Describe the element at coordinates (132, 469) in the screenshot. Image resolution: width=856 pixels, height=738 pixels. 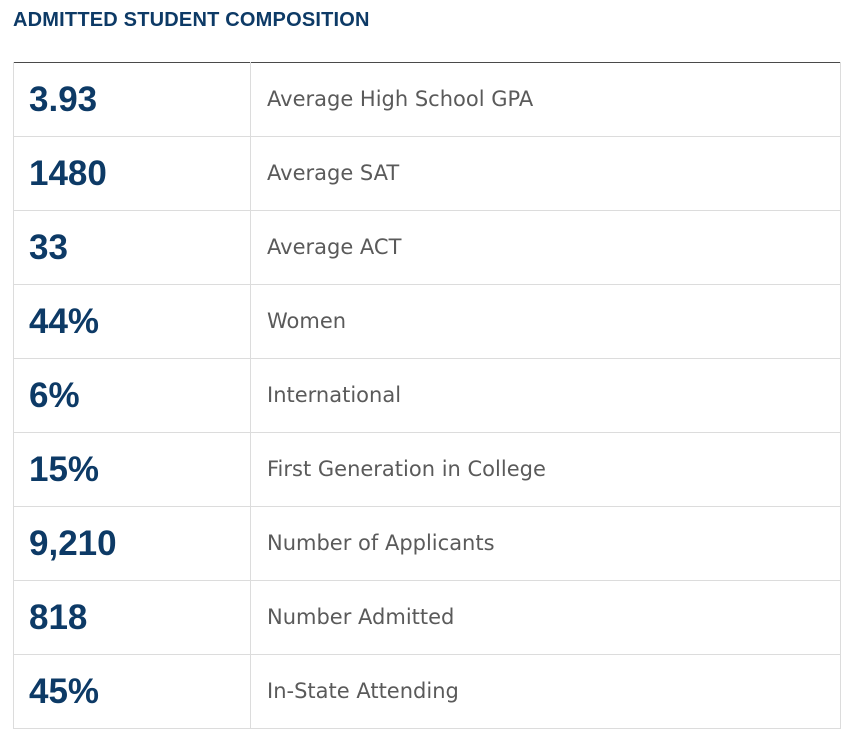
I see `stat-value-cell: 15%` at that location.